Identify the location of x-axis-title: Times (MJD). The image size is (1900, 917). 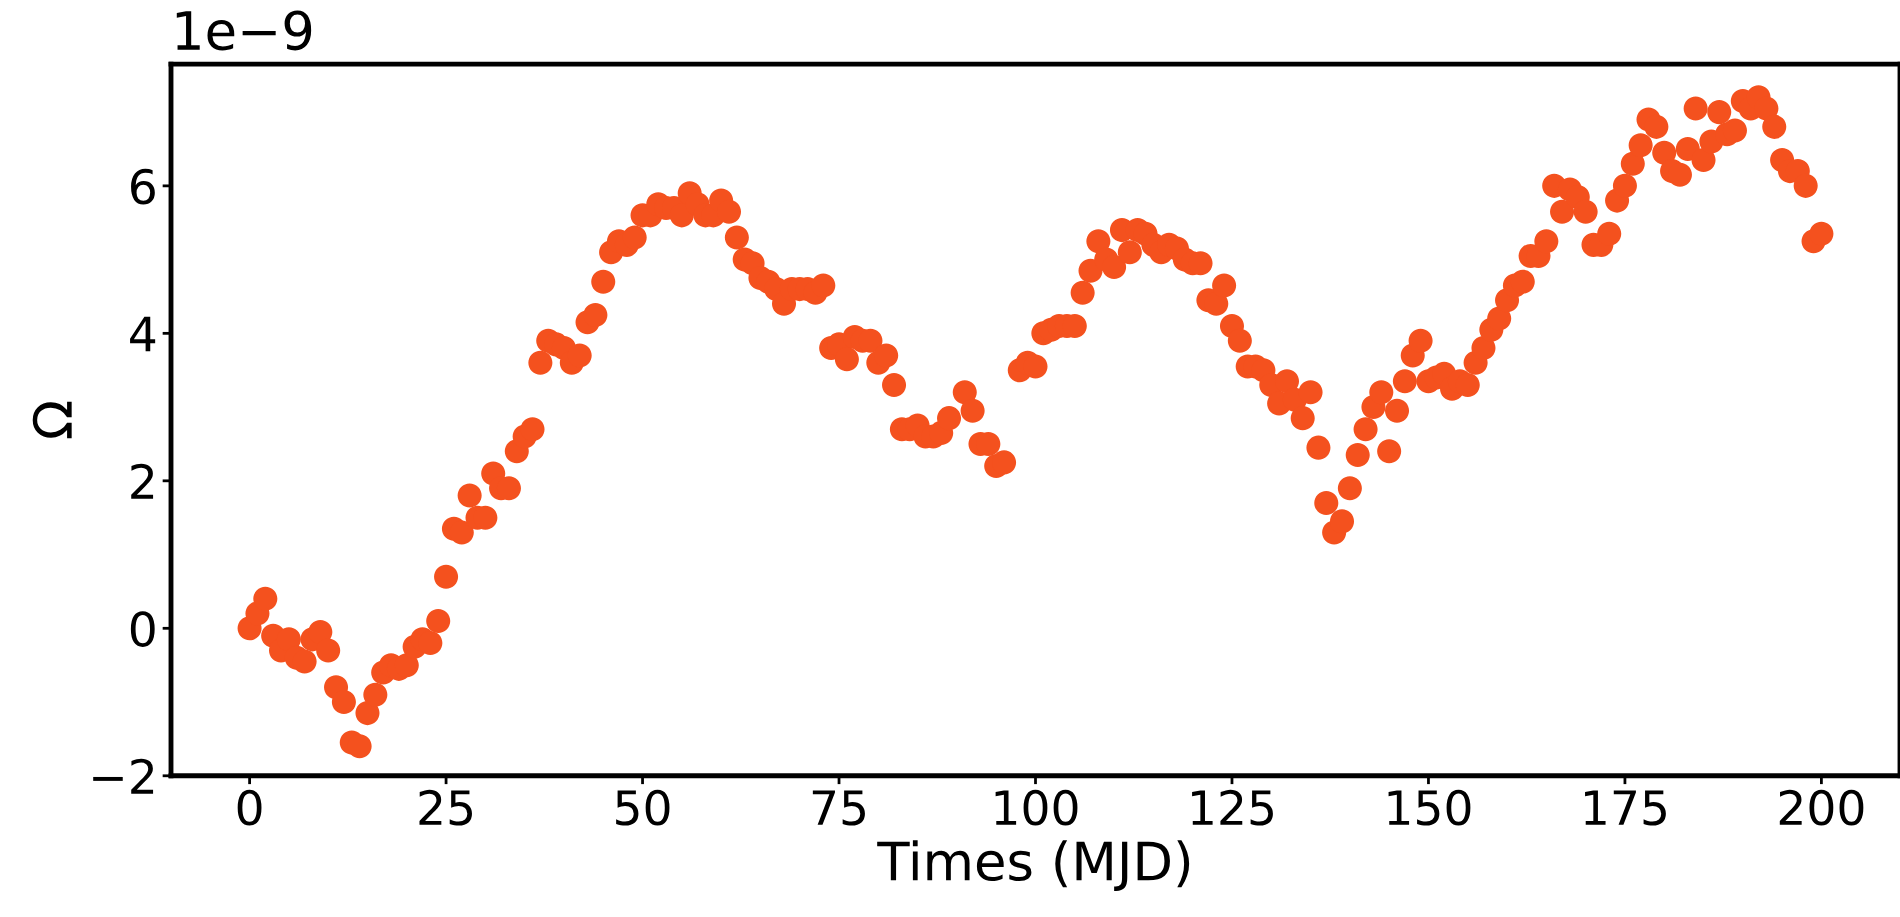
(1033, 865).